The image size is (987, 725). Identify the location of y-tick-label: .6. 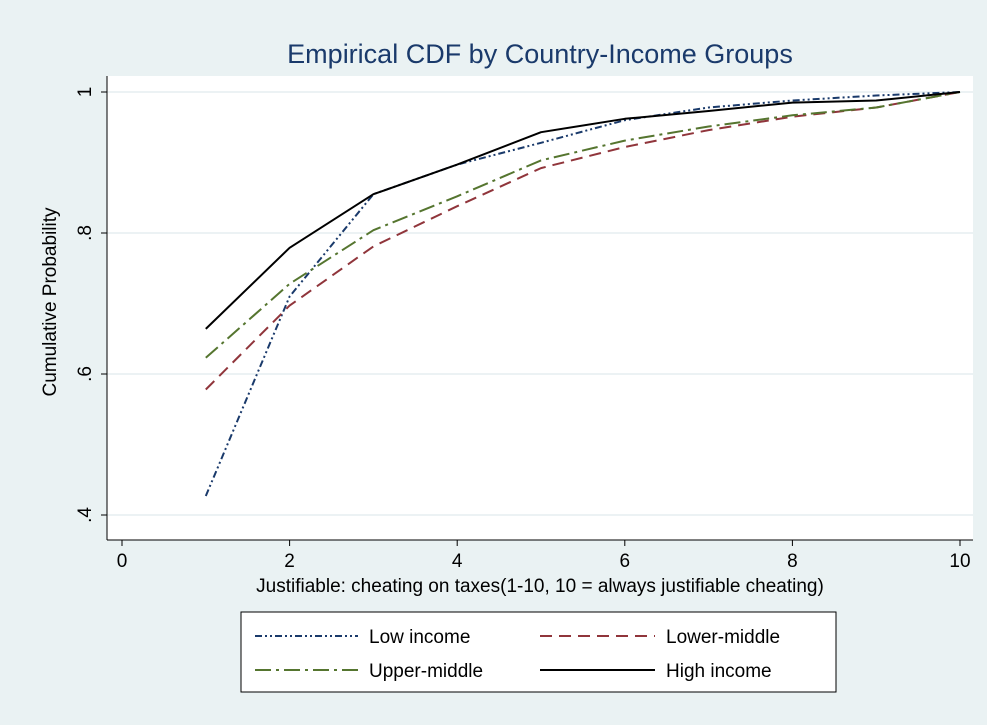
(85, 374).